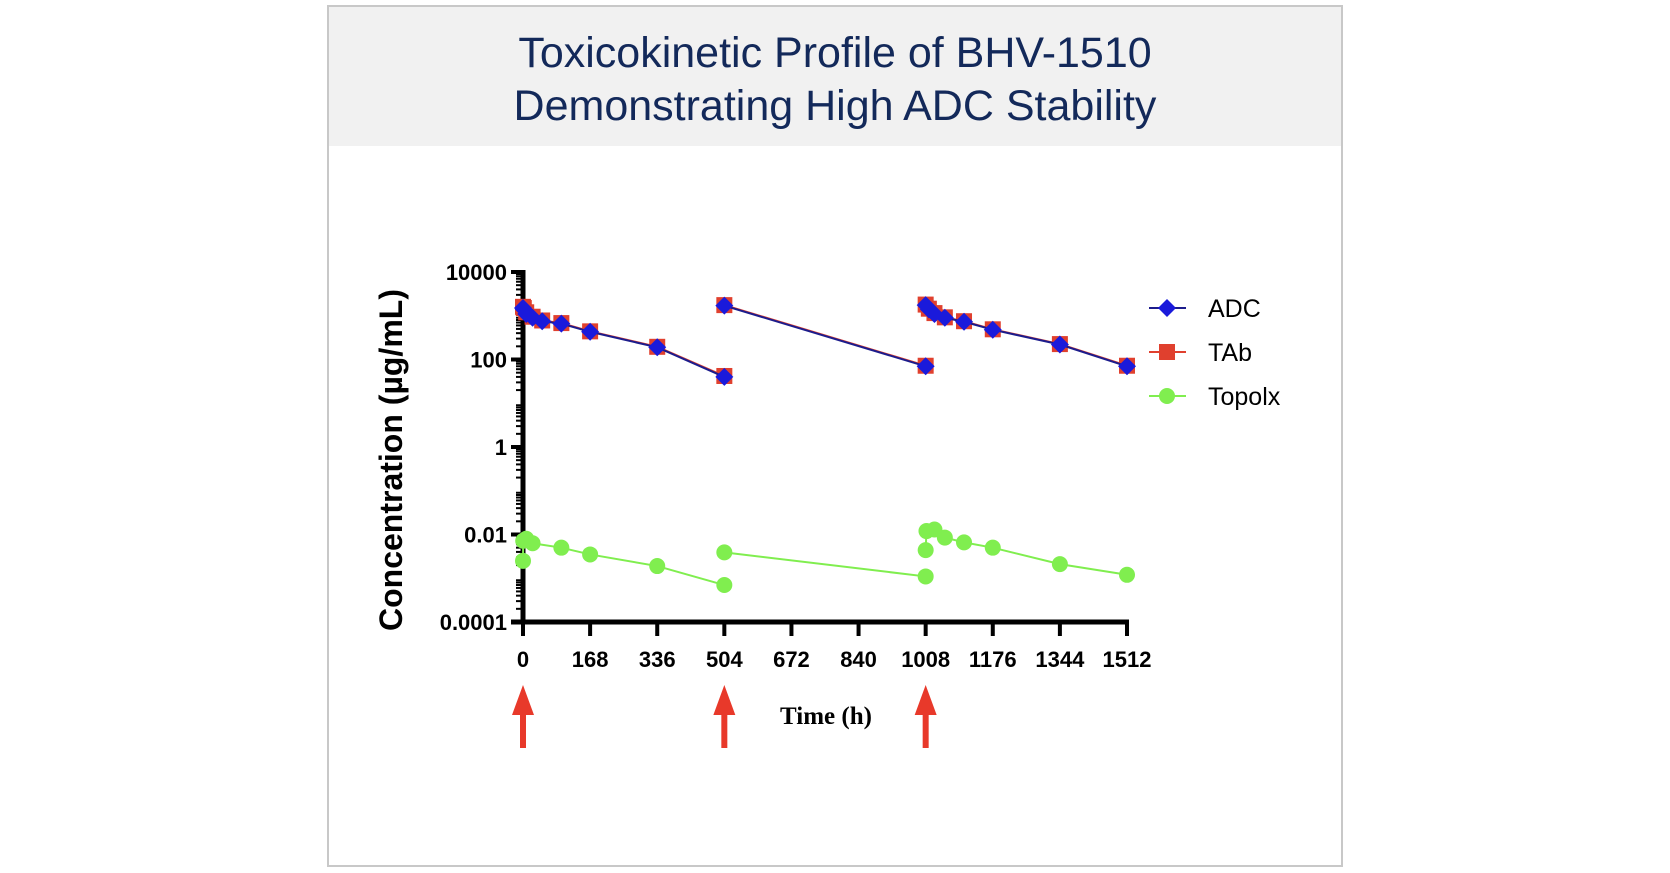 This screenshot has height=873, width=1670. Describe the element at coordinates (501, 447) in the screenshot. I see `y-tick-label: 1` at that location.